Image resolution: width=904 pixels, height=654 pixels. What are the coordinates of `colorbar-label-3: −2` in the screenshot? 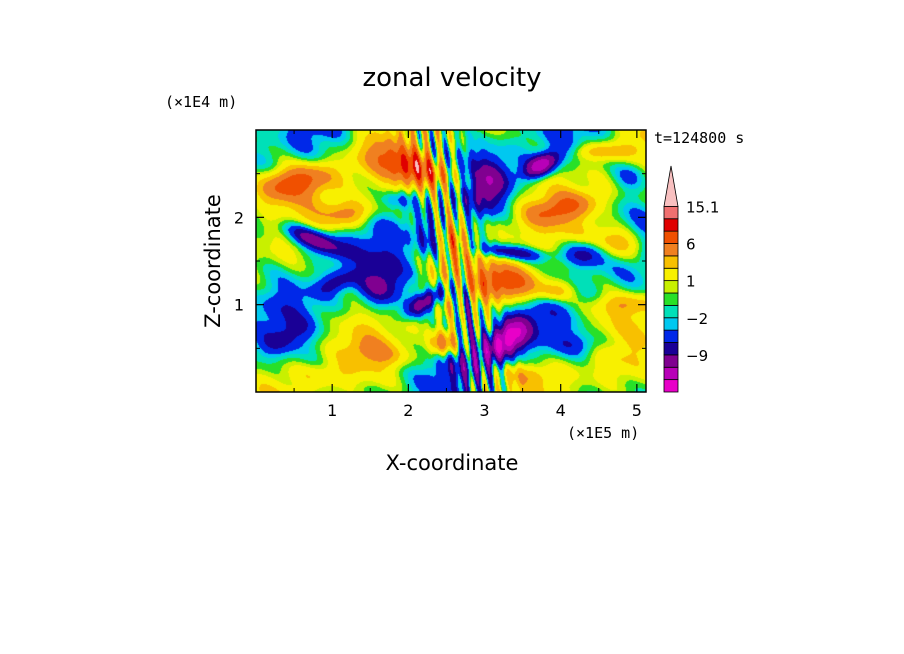 It's located at (697, 319).